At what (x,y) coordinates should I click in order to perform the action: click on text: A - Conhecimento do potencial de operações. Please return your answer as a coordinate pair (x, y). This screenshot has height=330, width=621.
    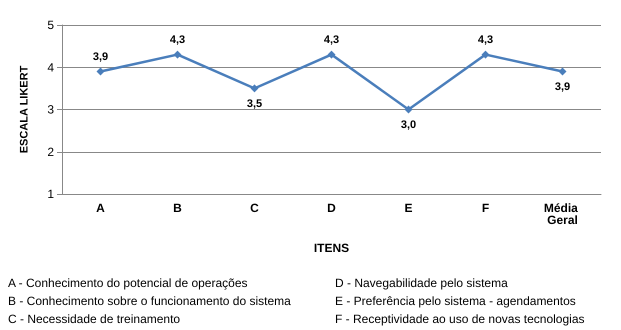
    Looking at the image, I should click on (128, 283).